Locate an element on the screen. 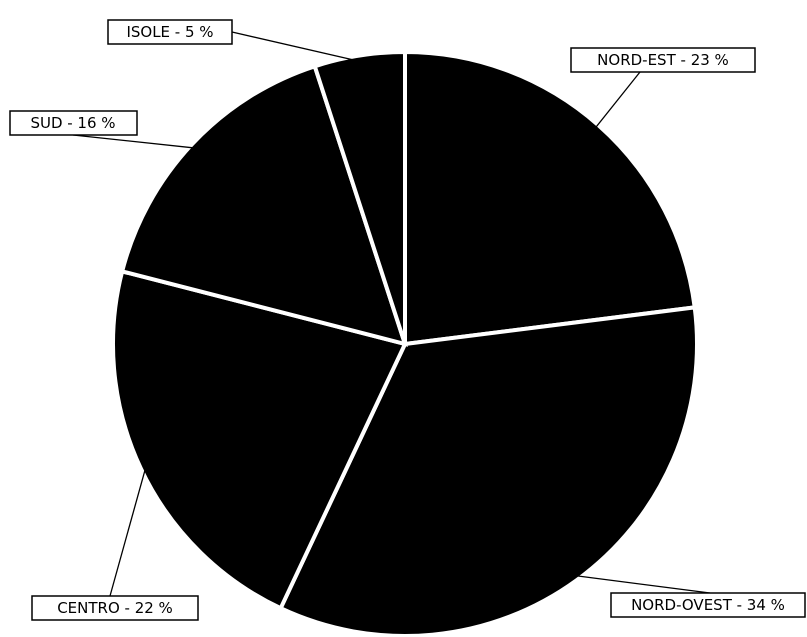  label-box-nord-est is located at coordinates (663, 60).